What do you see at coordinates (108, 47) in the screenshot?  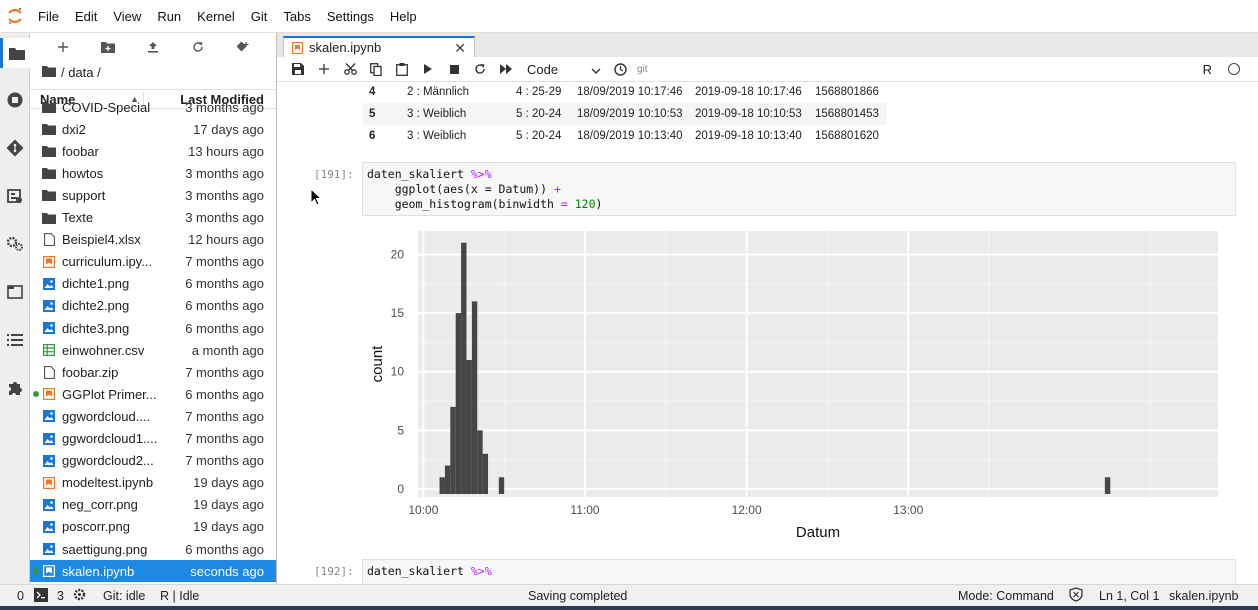 I see `new-folder-icon` at bounding box center [108, 47].